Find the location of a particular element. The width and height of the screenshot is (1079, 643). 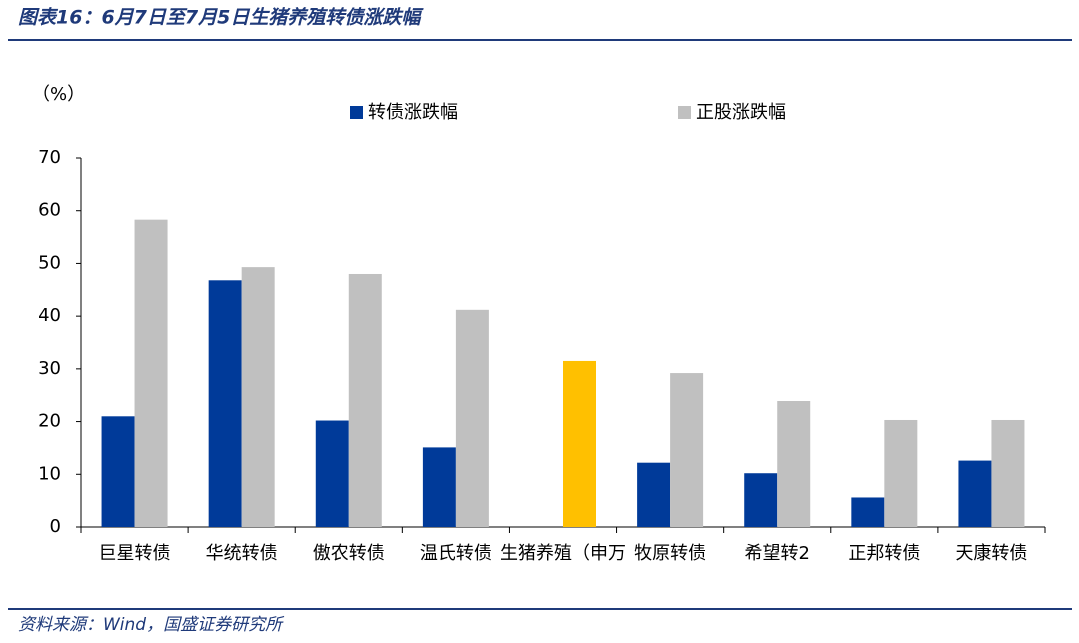

legend-label: 正股涨跌幅 is located at coordinates (741, 112).